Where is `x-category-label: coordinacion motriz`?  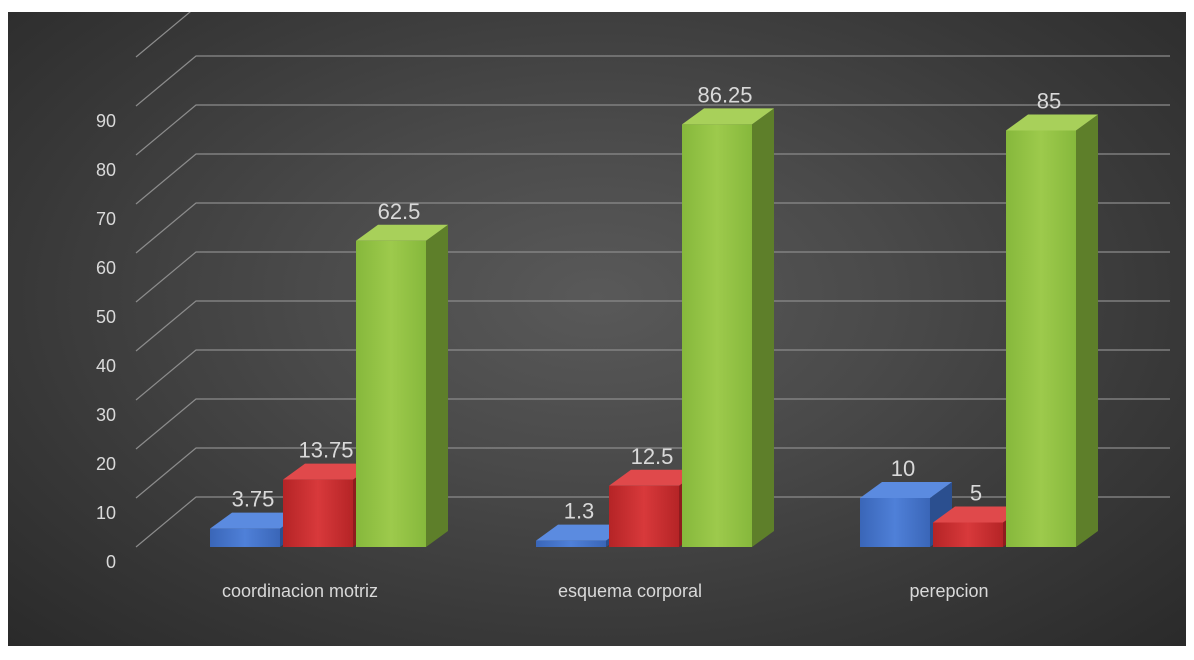
x-category-label: coordinacion motriz is located at coordinates (300, 591).